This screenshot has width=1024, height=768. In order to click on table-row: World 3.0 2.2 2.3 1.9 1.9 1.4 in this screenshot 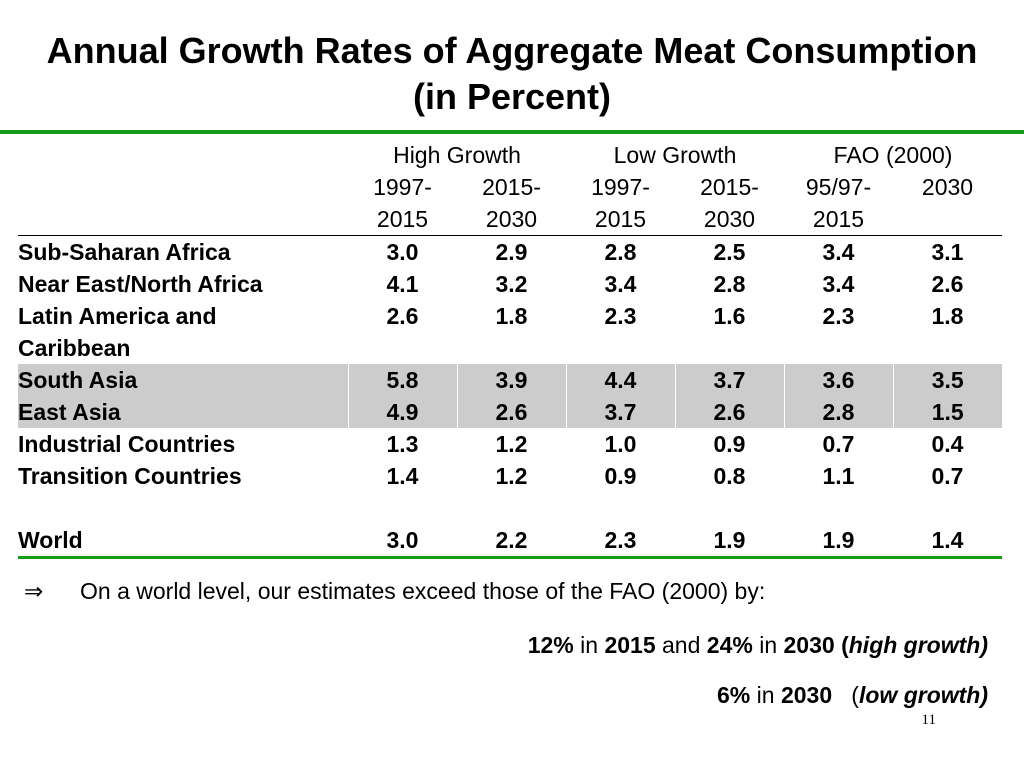, I will do `click(510, 541)`.